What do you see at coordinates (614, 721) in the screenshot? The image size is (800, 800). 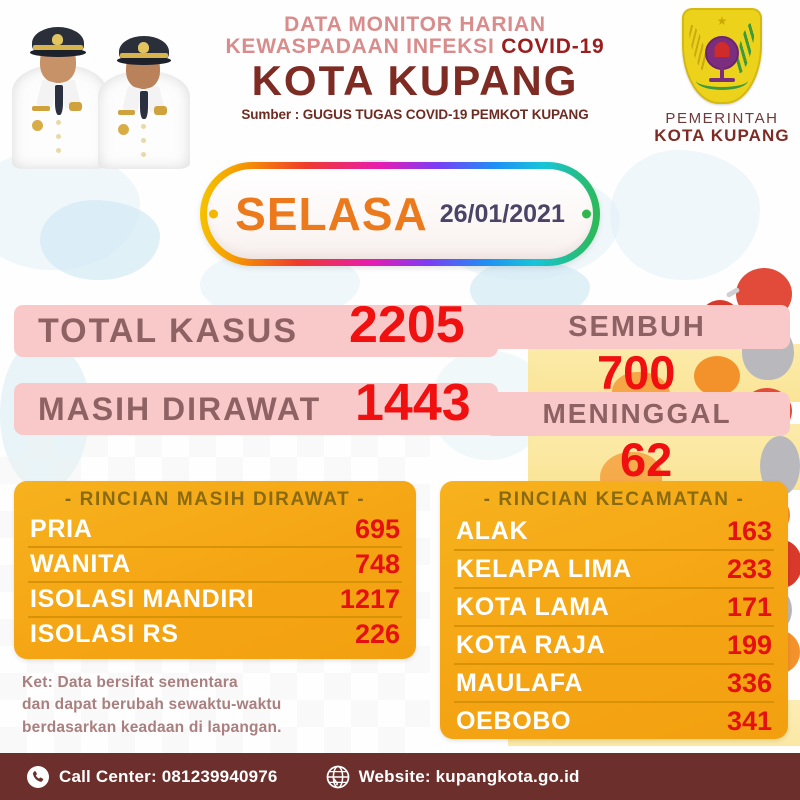 I see `table-row: OEBOBO 341` at bounding box center [614, 721].